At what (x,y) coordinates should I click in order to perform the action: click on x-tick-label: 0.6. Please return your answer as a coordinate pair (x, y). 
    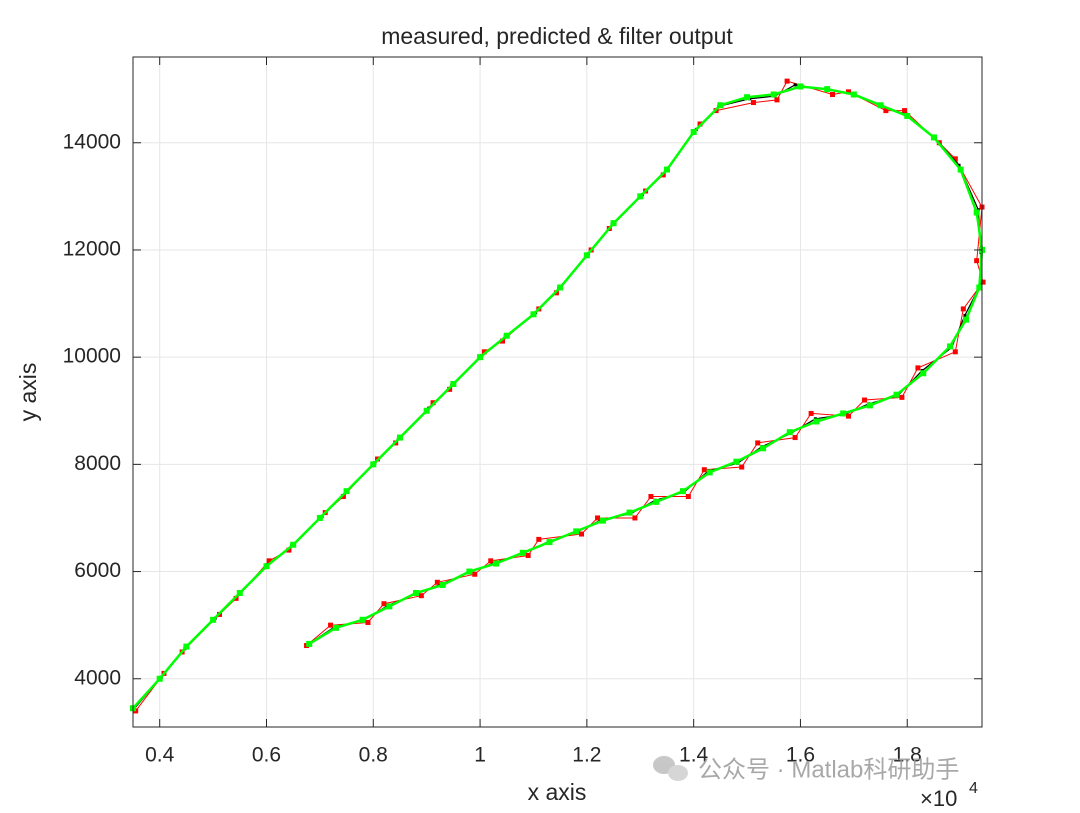
    Looking at the image, I should click on (266, 755).